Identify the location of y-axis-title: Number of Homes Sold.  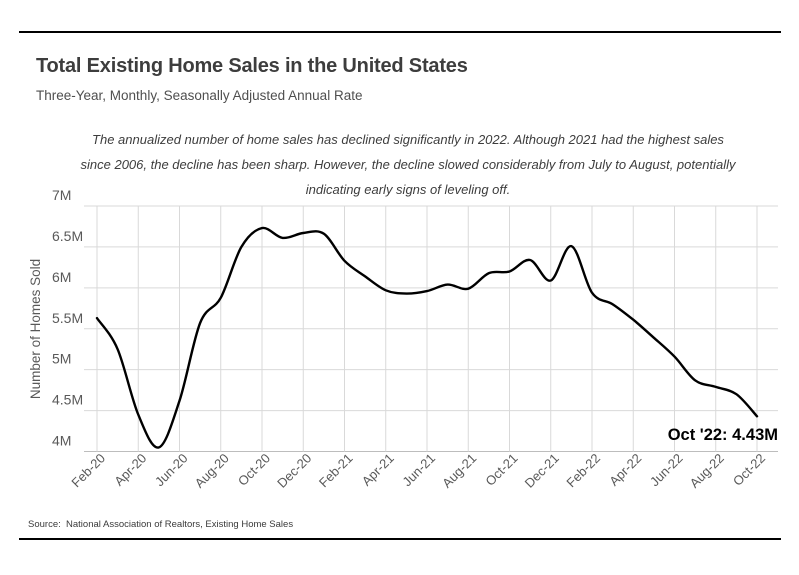
(35, 329).